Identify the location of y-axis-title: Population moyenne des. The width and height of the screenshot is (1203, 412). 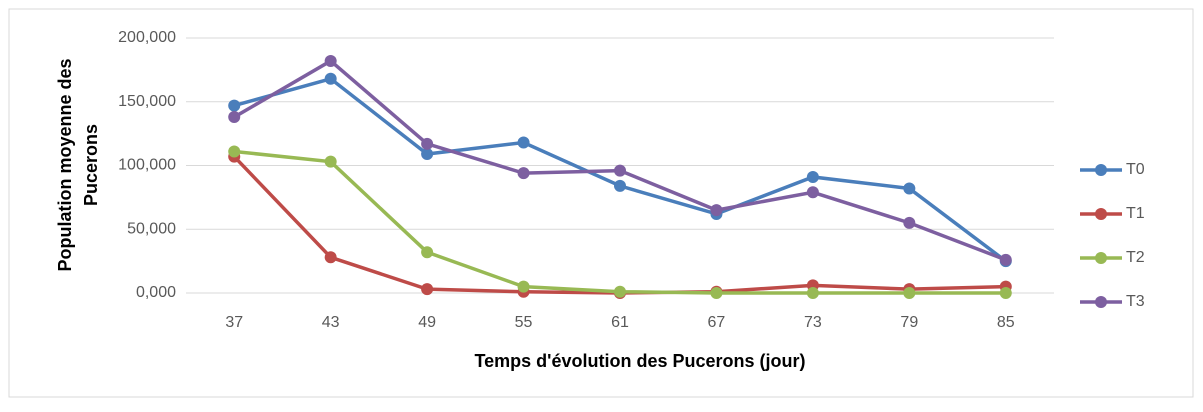
(65, 164).